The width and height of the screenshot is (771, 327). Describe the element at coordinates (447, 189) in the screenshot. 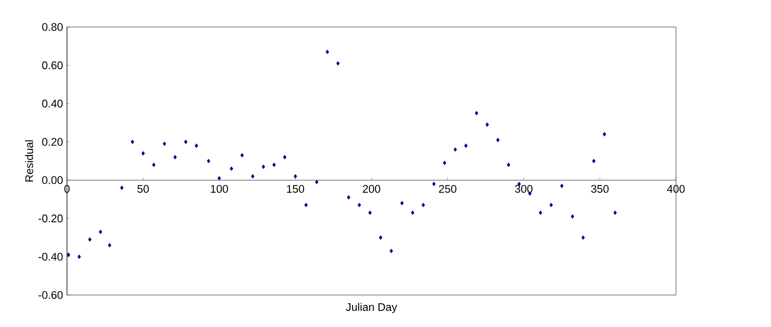

I see `x-tick-label: 250` at that location.